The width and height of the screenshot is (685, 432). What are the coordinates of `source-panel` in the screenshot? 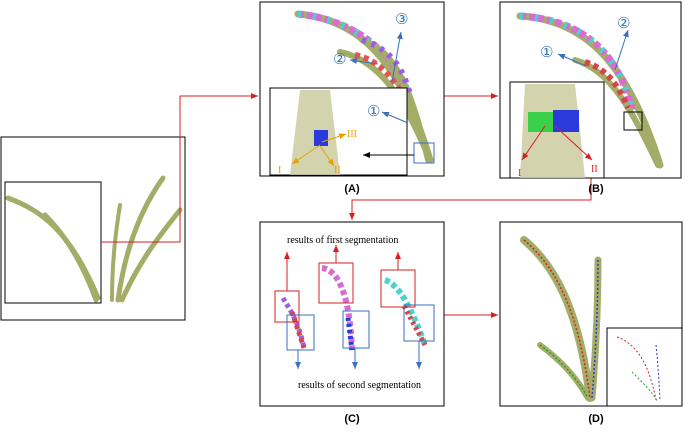 It's located at (93, 228).